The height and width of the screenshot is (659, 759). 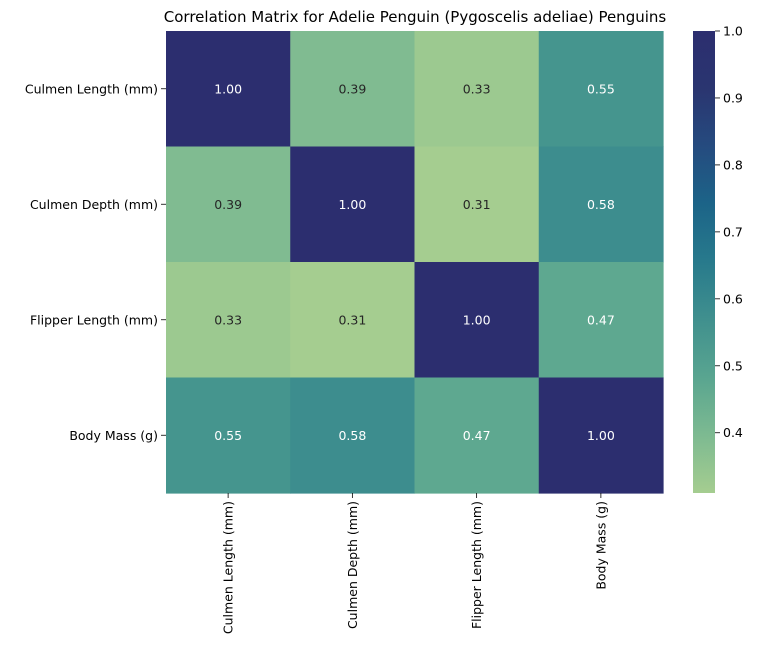 What do you see at coordinates (228, 567) in the screenshot?
I see `column-tick-label: Culmen Length (mm)` at bounding box center [228, 567].